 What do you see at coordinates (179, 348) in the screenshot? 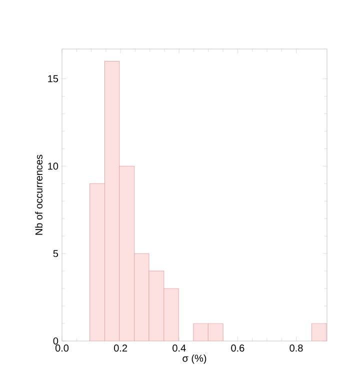
I see `x-tick-label: 0.4` at bounding box center [179, 348].